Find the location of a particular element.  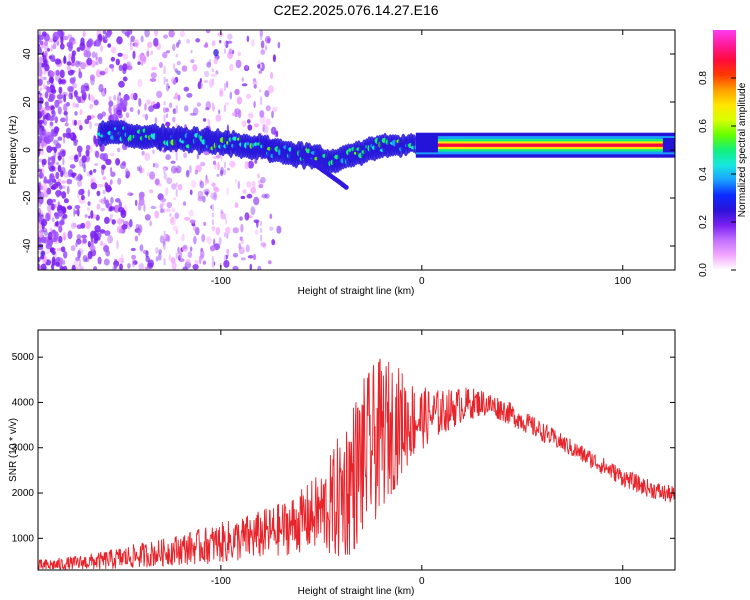

spectrogram-x-axis-label: Height of straight line (km) is located at coordinates (356, 291).